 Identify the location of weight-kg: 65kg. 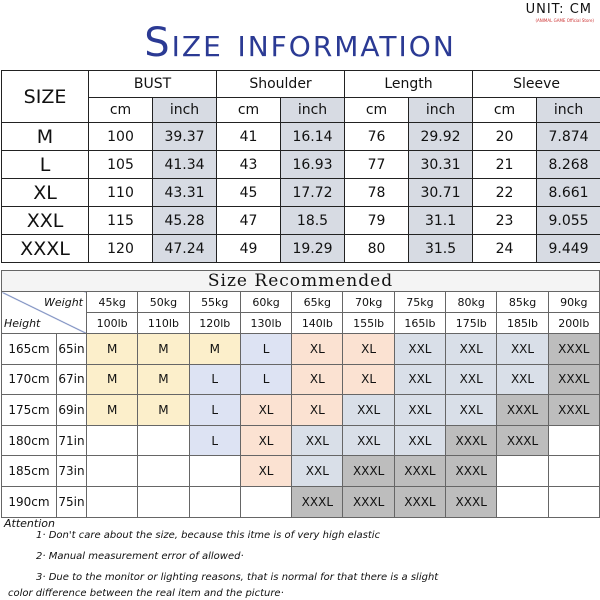
(317, 302).